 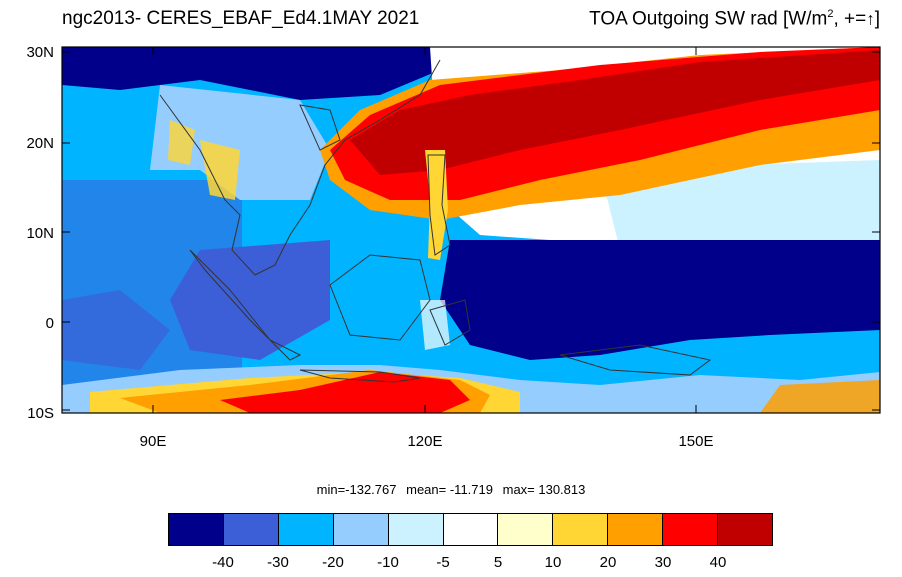 I want to click on lon-label-90e: 90E, so click(x=153, y=441).